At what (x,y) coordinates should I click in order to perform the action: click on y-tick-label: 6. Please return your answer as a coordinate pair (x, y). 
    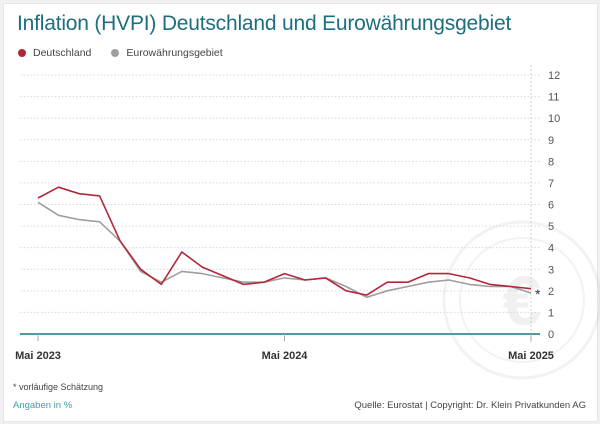
    Looking at the image, I should click on (551, 206).